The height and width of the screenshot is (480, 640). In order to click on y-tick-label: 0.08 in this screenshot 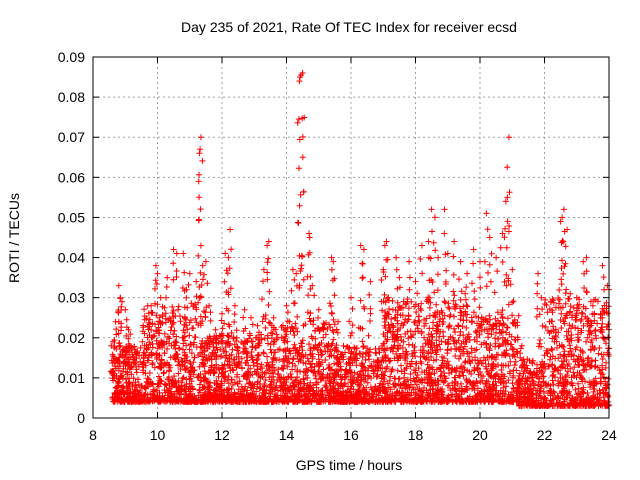, I will do `click(71, 97)`.